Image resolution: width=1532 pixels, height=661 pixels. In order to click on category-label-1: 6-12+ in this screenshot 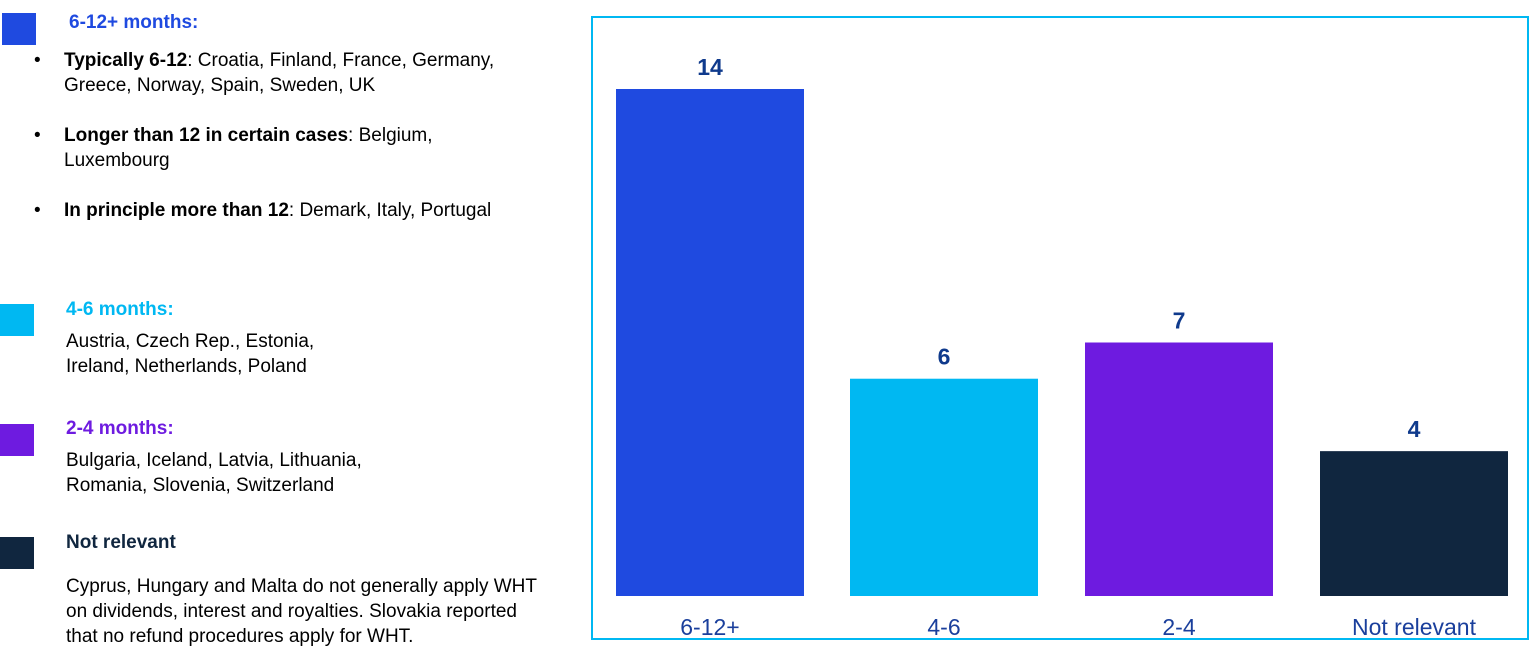, I will do `click(709, 627)`.